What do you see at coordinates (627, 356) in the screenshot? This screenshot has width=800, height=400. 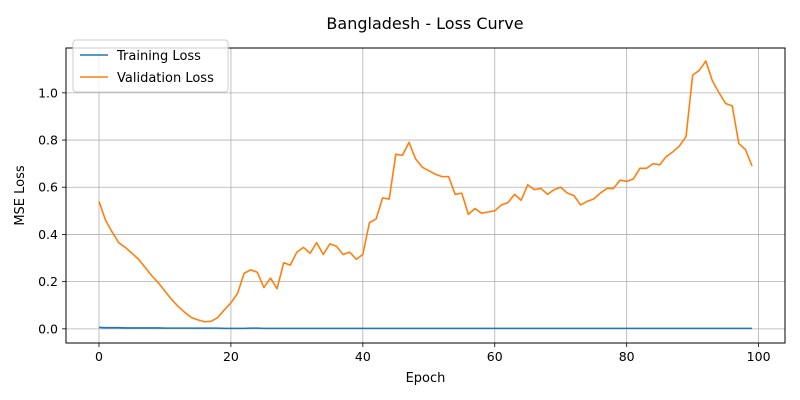 I see `x-tick-label: 80` at bounding box center [627, 356].